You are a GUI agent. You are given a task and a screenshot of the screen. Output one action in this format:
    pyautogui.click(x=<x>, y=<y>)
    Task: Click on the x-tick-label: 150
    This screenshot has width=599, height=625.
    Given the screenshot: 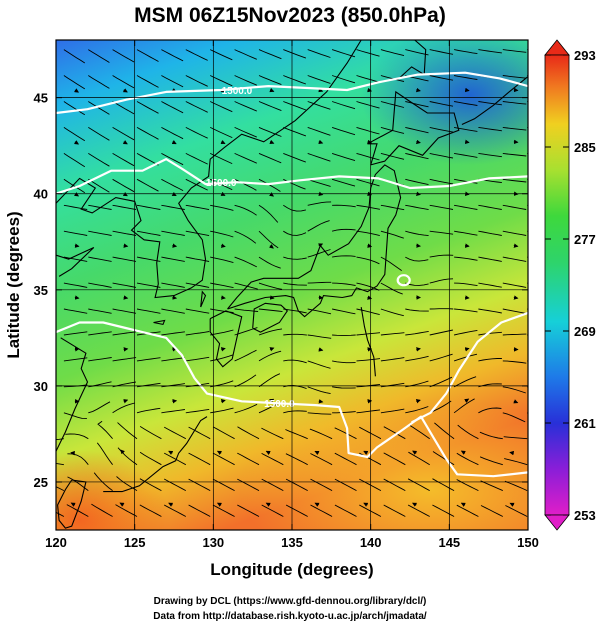 What is the action you would take?
    pyautogui.click(x=528, y=542)
    